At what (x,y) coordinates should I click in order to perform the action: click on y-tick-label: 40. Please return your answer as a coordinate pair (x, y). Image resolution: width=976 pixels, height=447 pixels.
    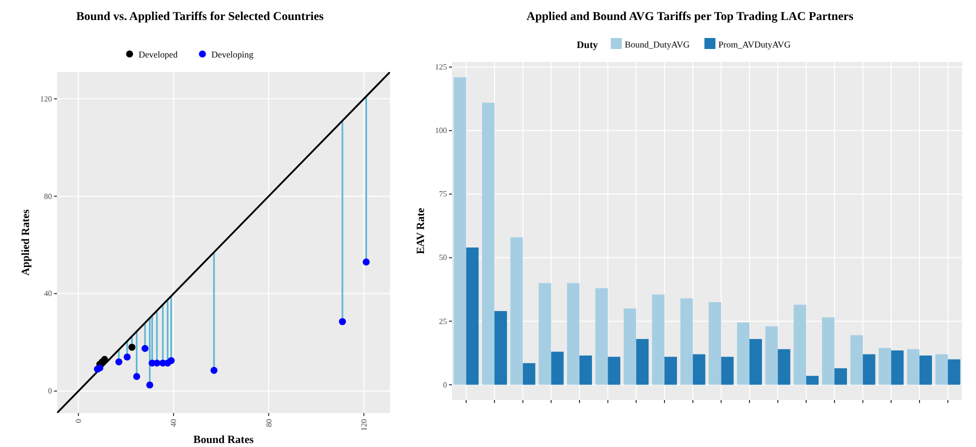
    Looking at the image, I should click on (48, 293).